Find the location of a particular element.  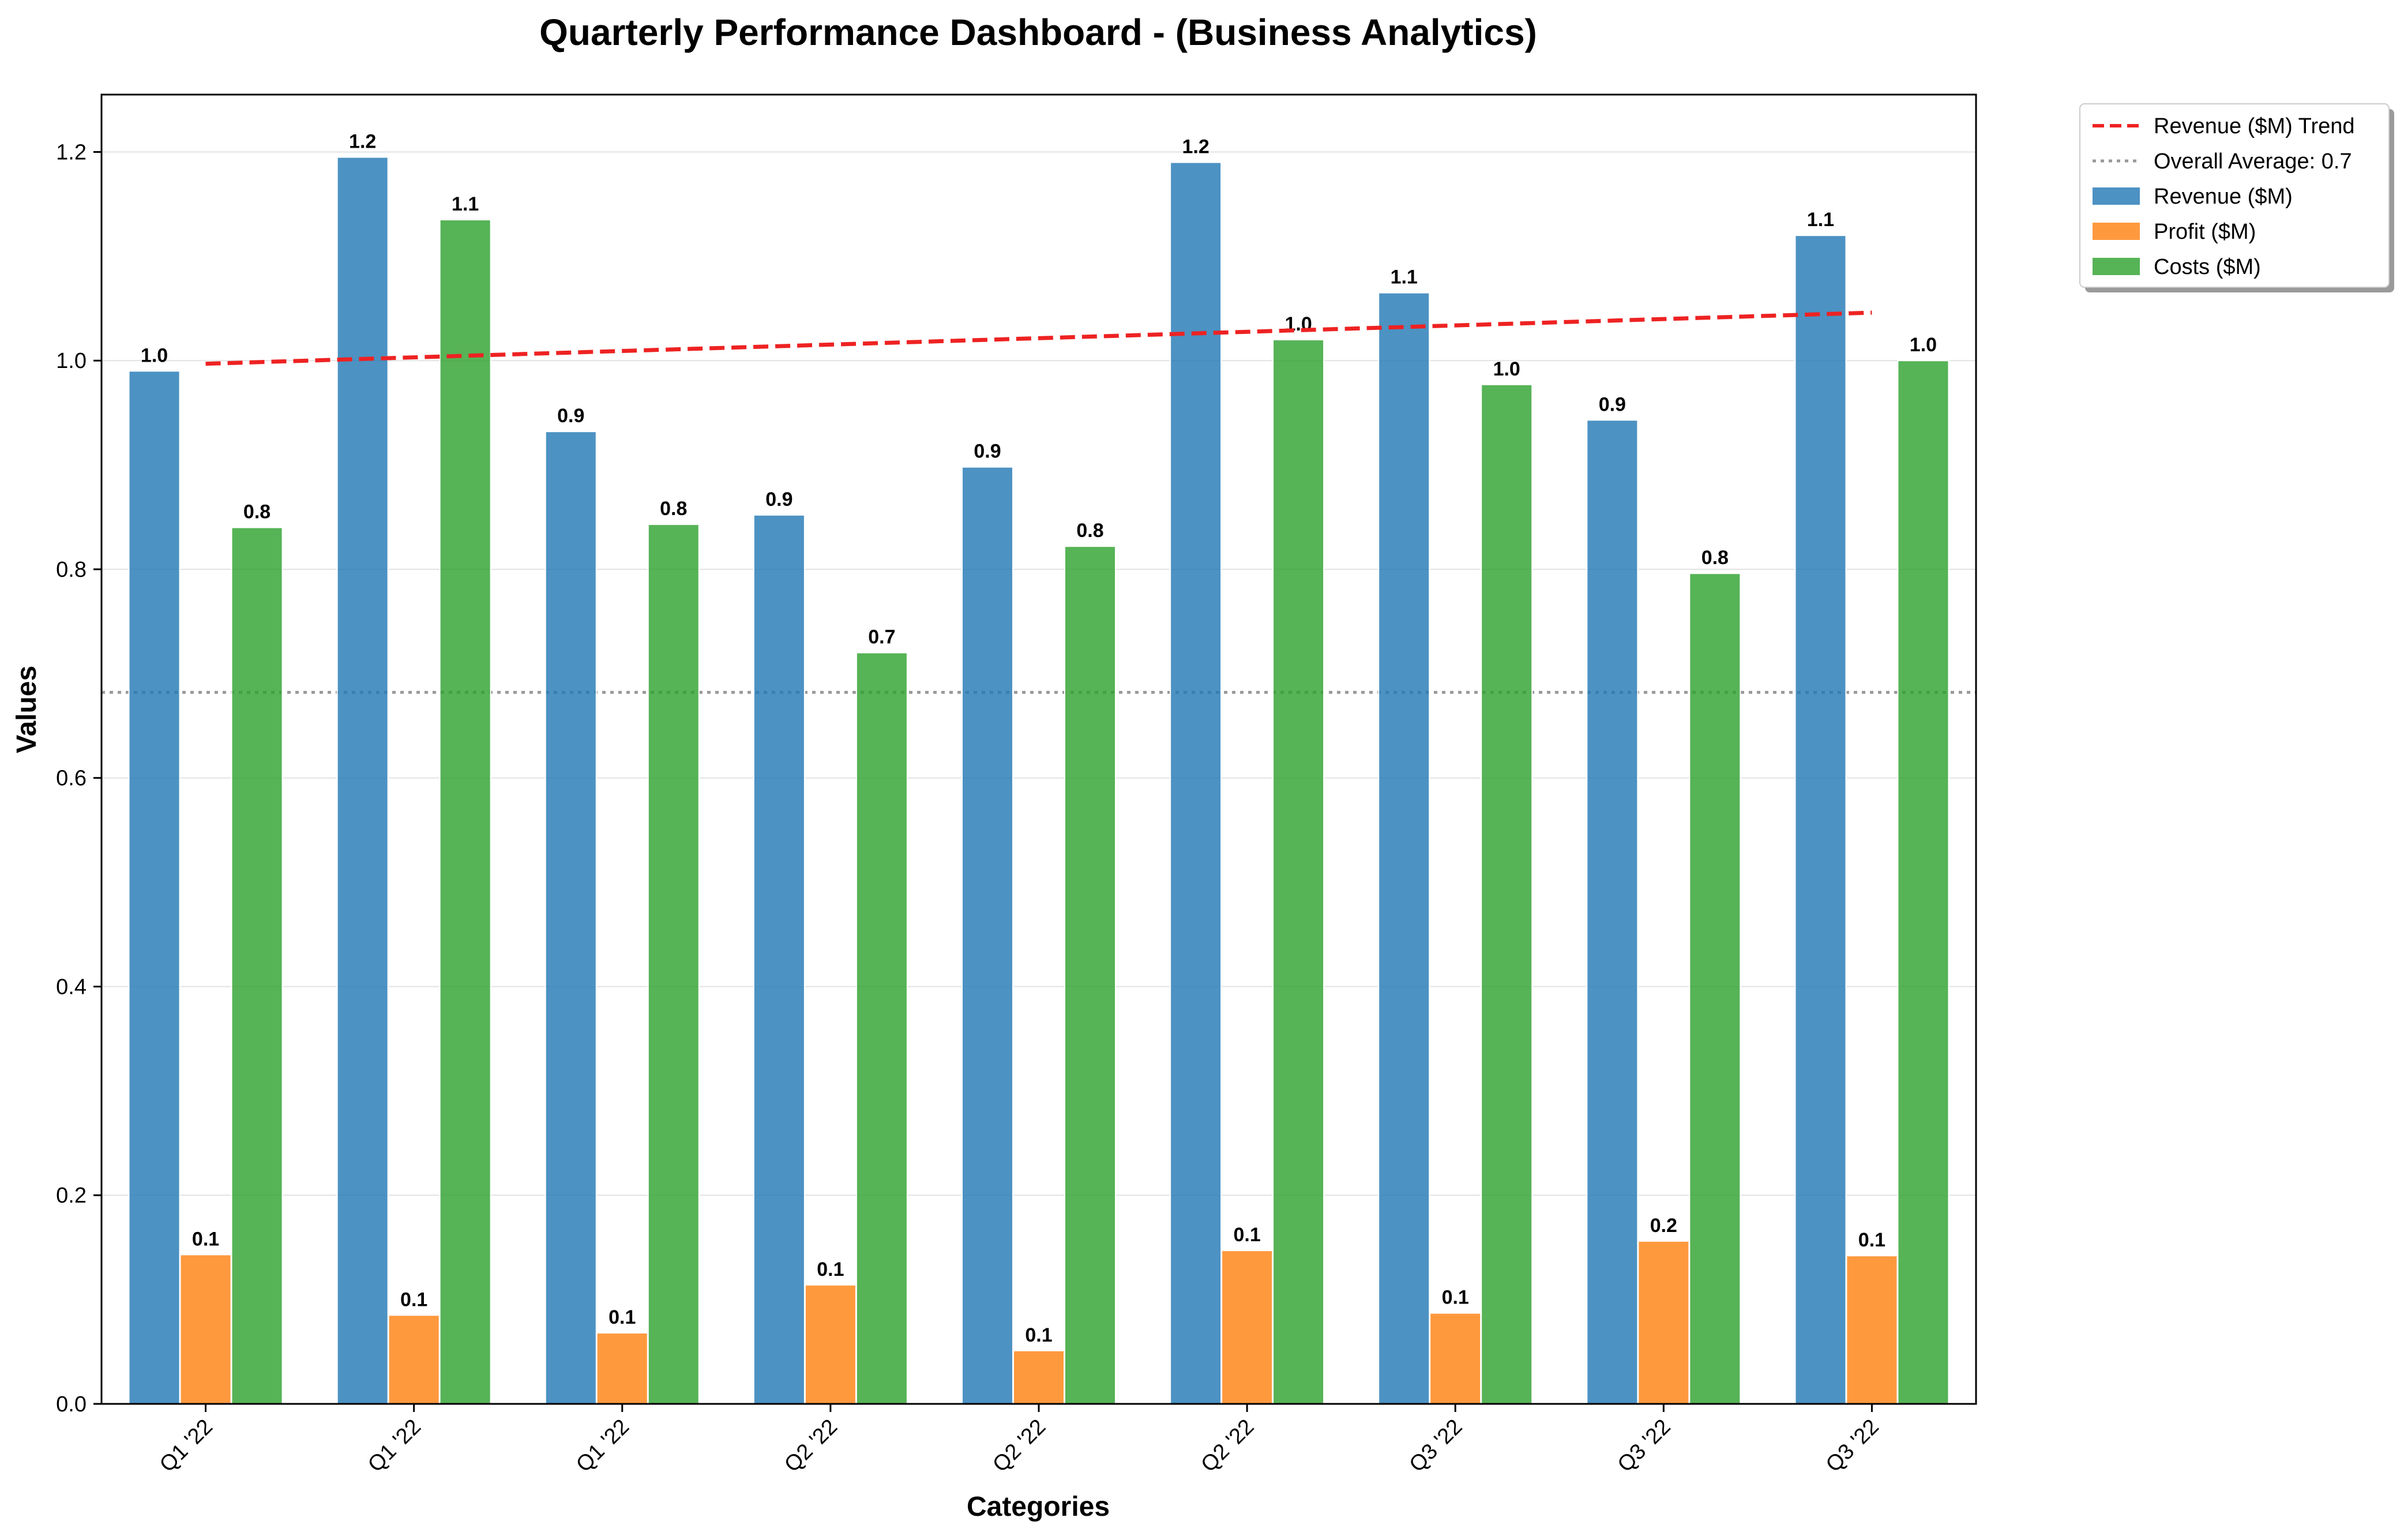

y-axis-label: Values is located at coordinates (27, 709).